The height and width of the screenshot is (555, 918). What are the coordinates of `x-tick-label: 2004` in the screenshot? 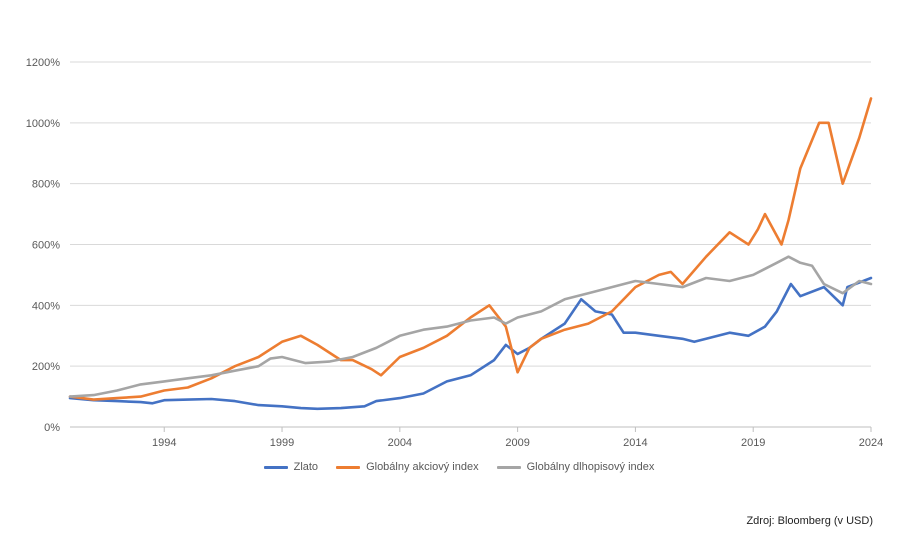 It's located at (400, 443).